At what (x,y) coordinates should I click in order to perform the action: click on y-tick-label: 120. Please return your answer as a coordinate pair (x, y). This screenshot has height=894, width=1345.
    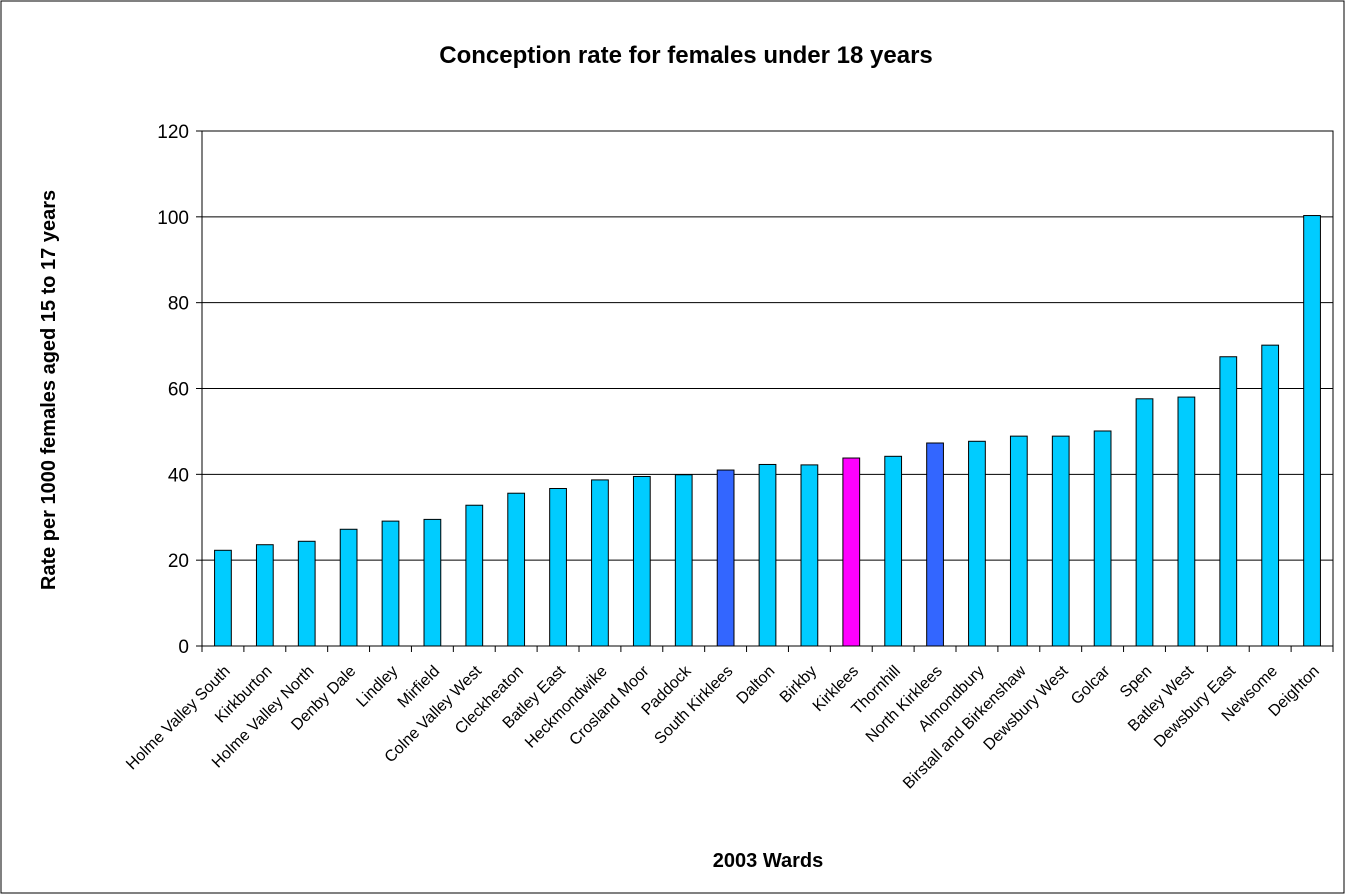
    Looking at the image, I should click on (173, 132).